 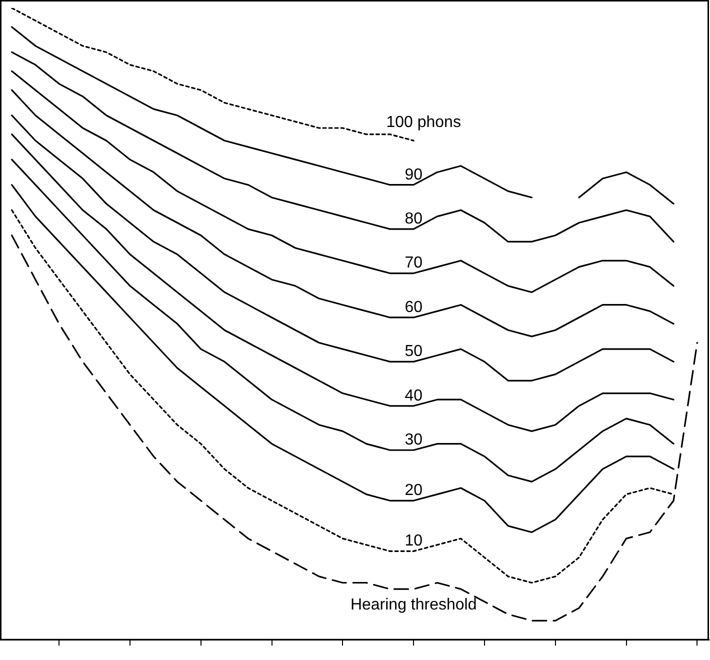 I want to click on series-label: 50, so click(x=413, y=351).